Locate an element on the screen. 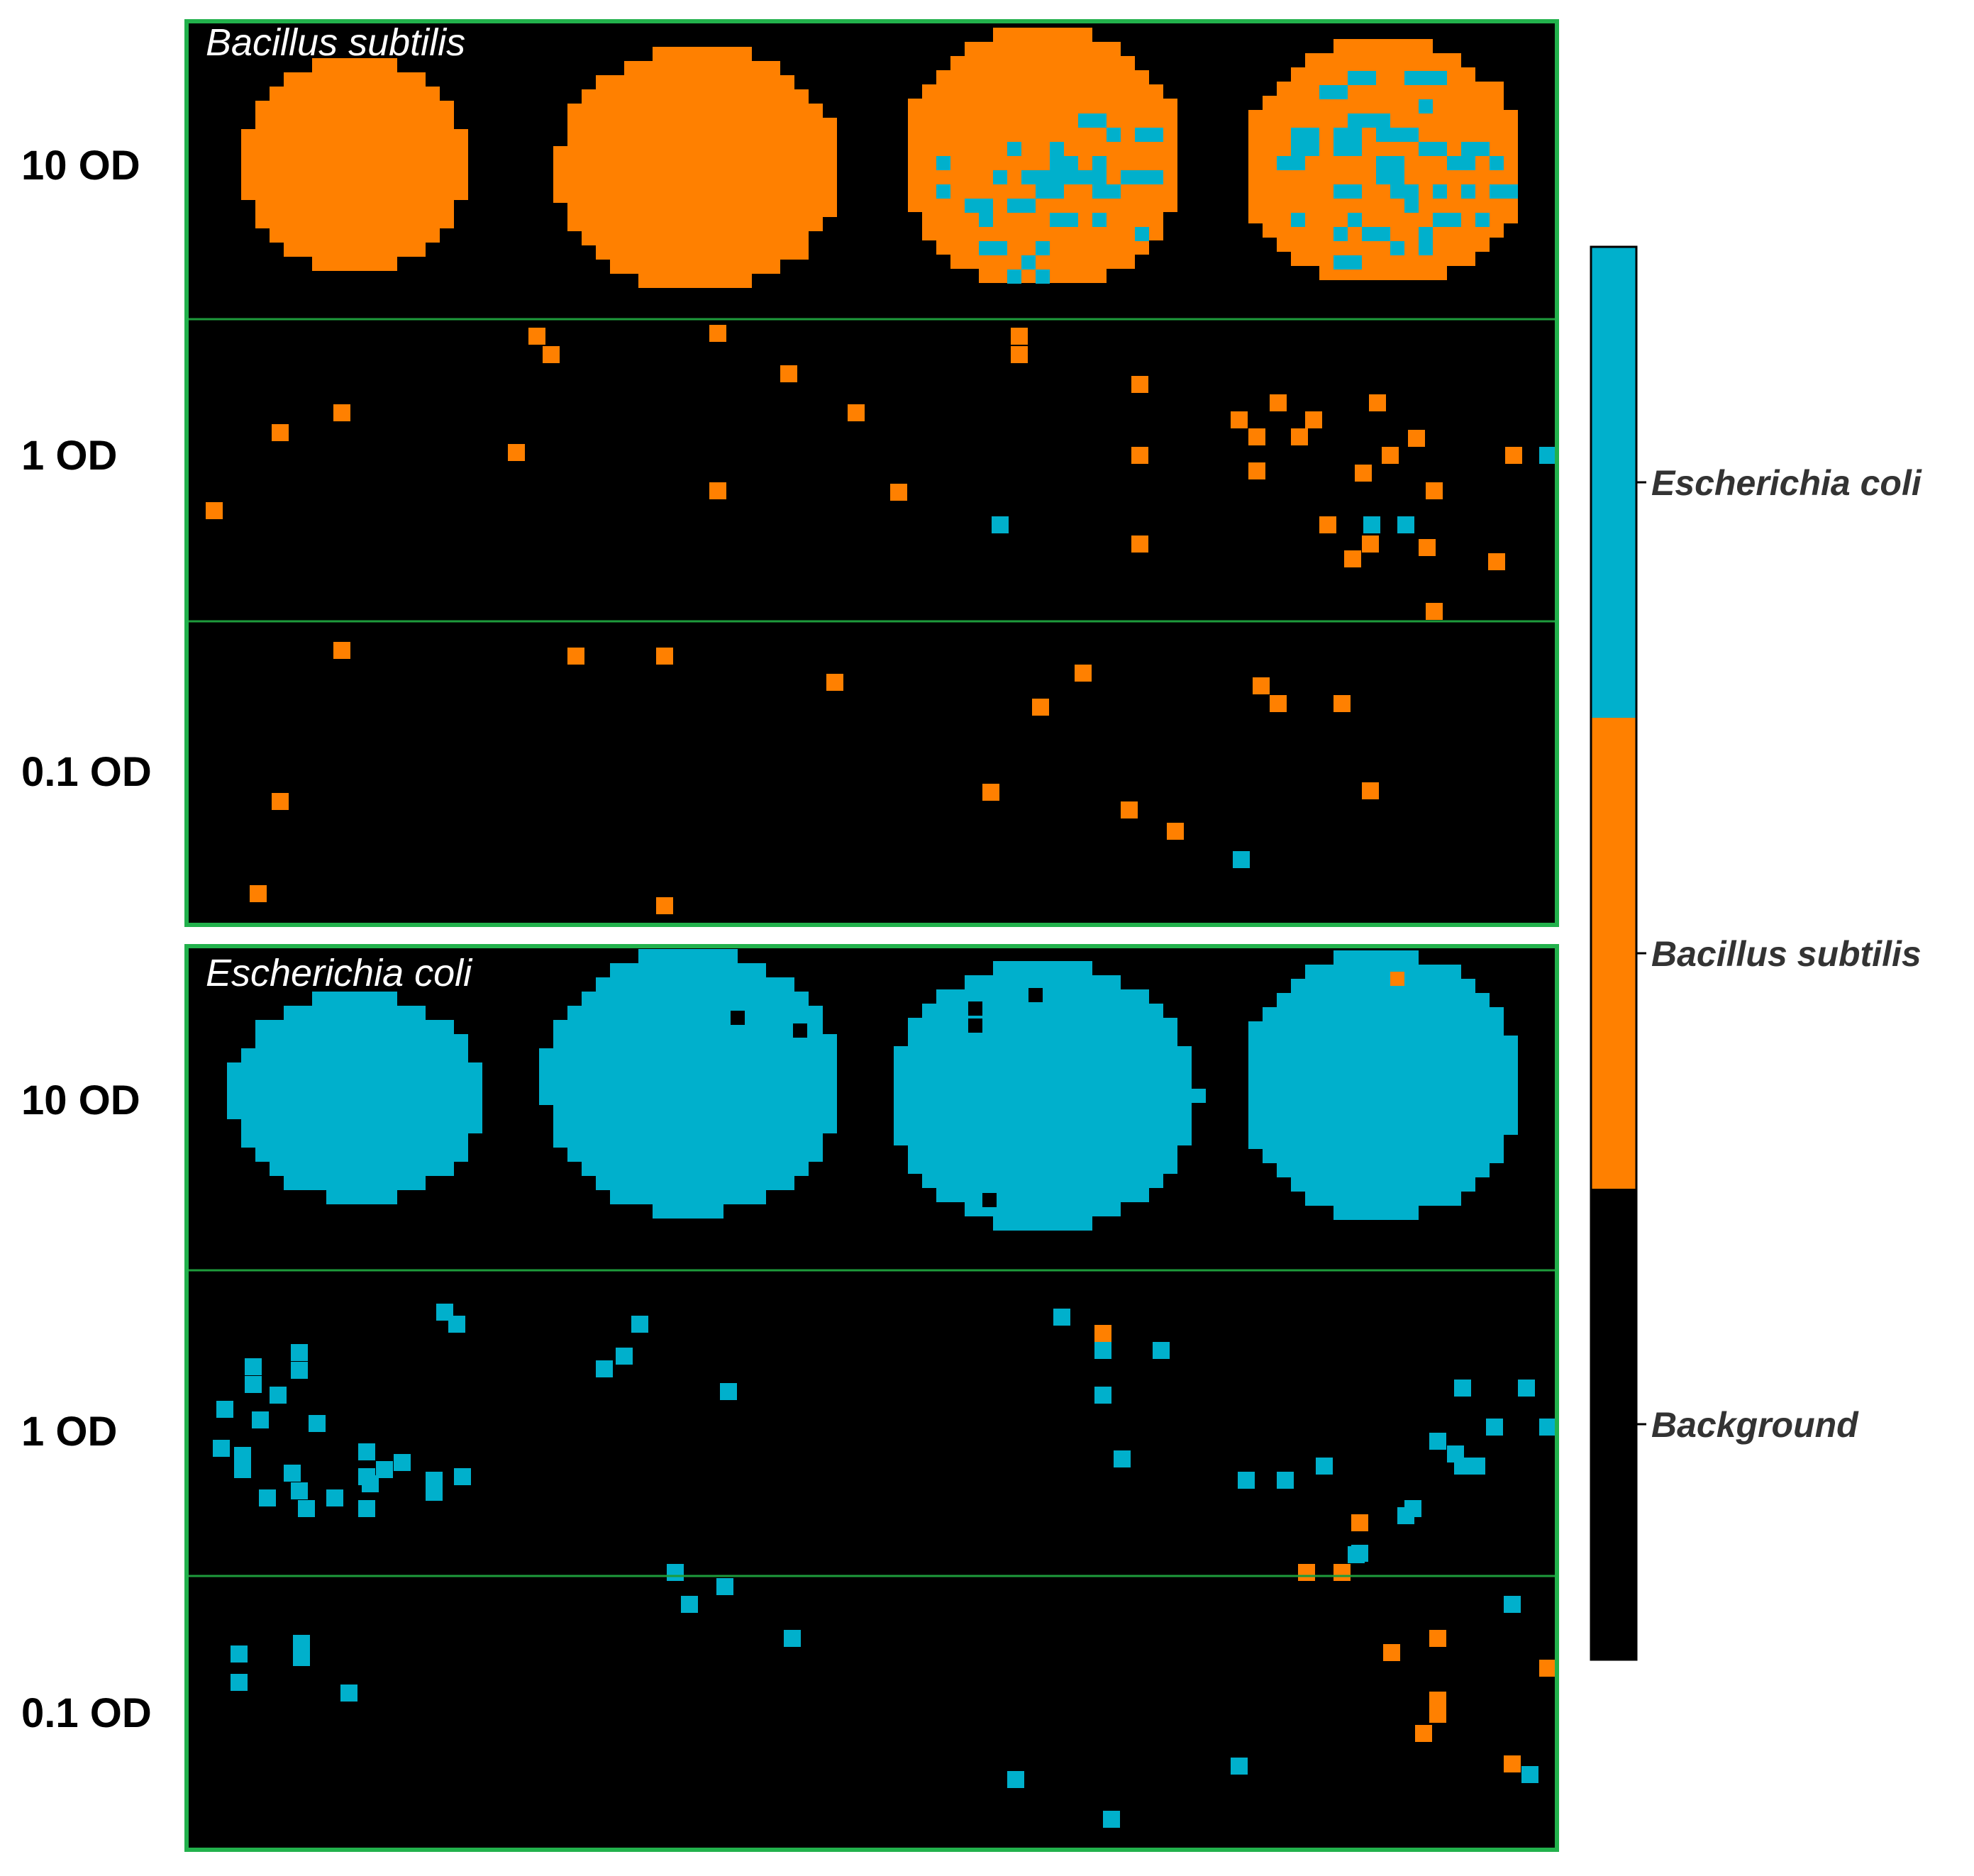 The width and height of the screenshot is (1974, 1876). background-gap is located at coordinates (1035, 995).